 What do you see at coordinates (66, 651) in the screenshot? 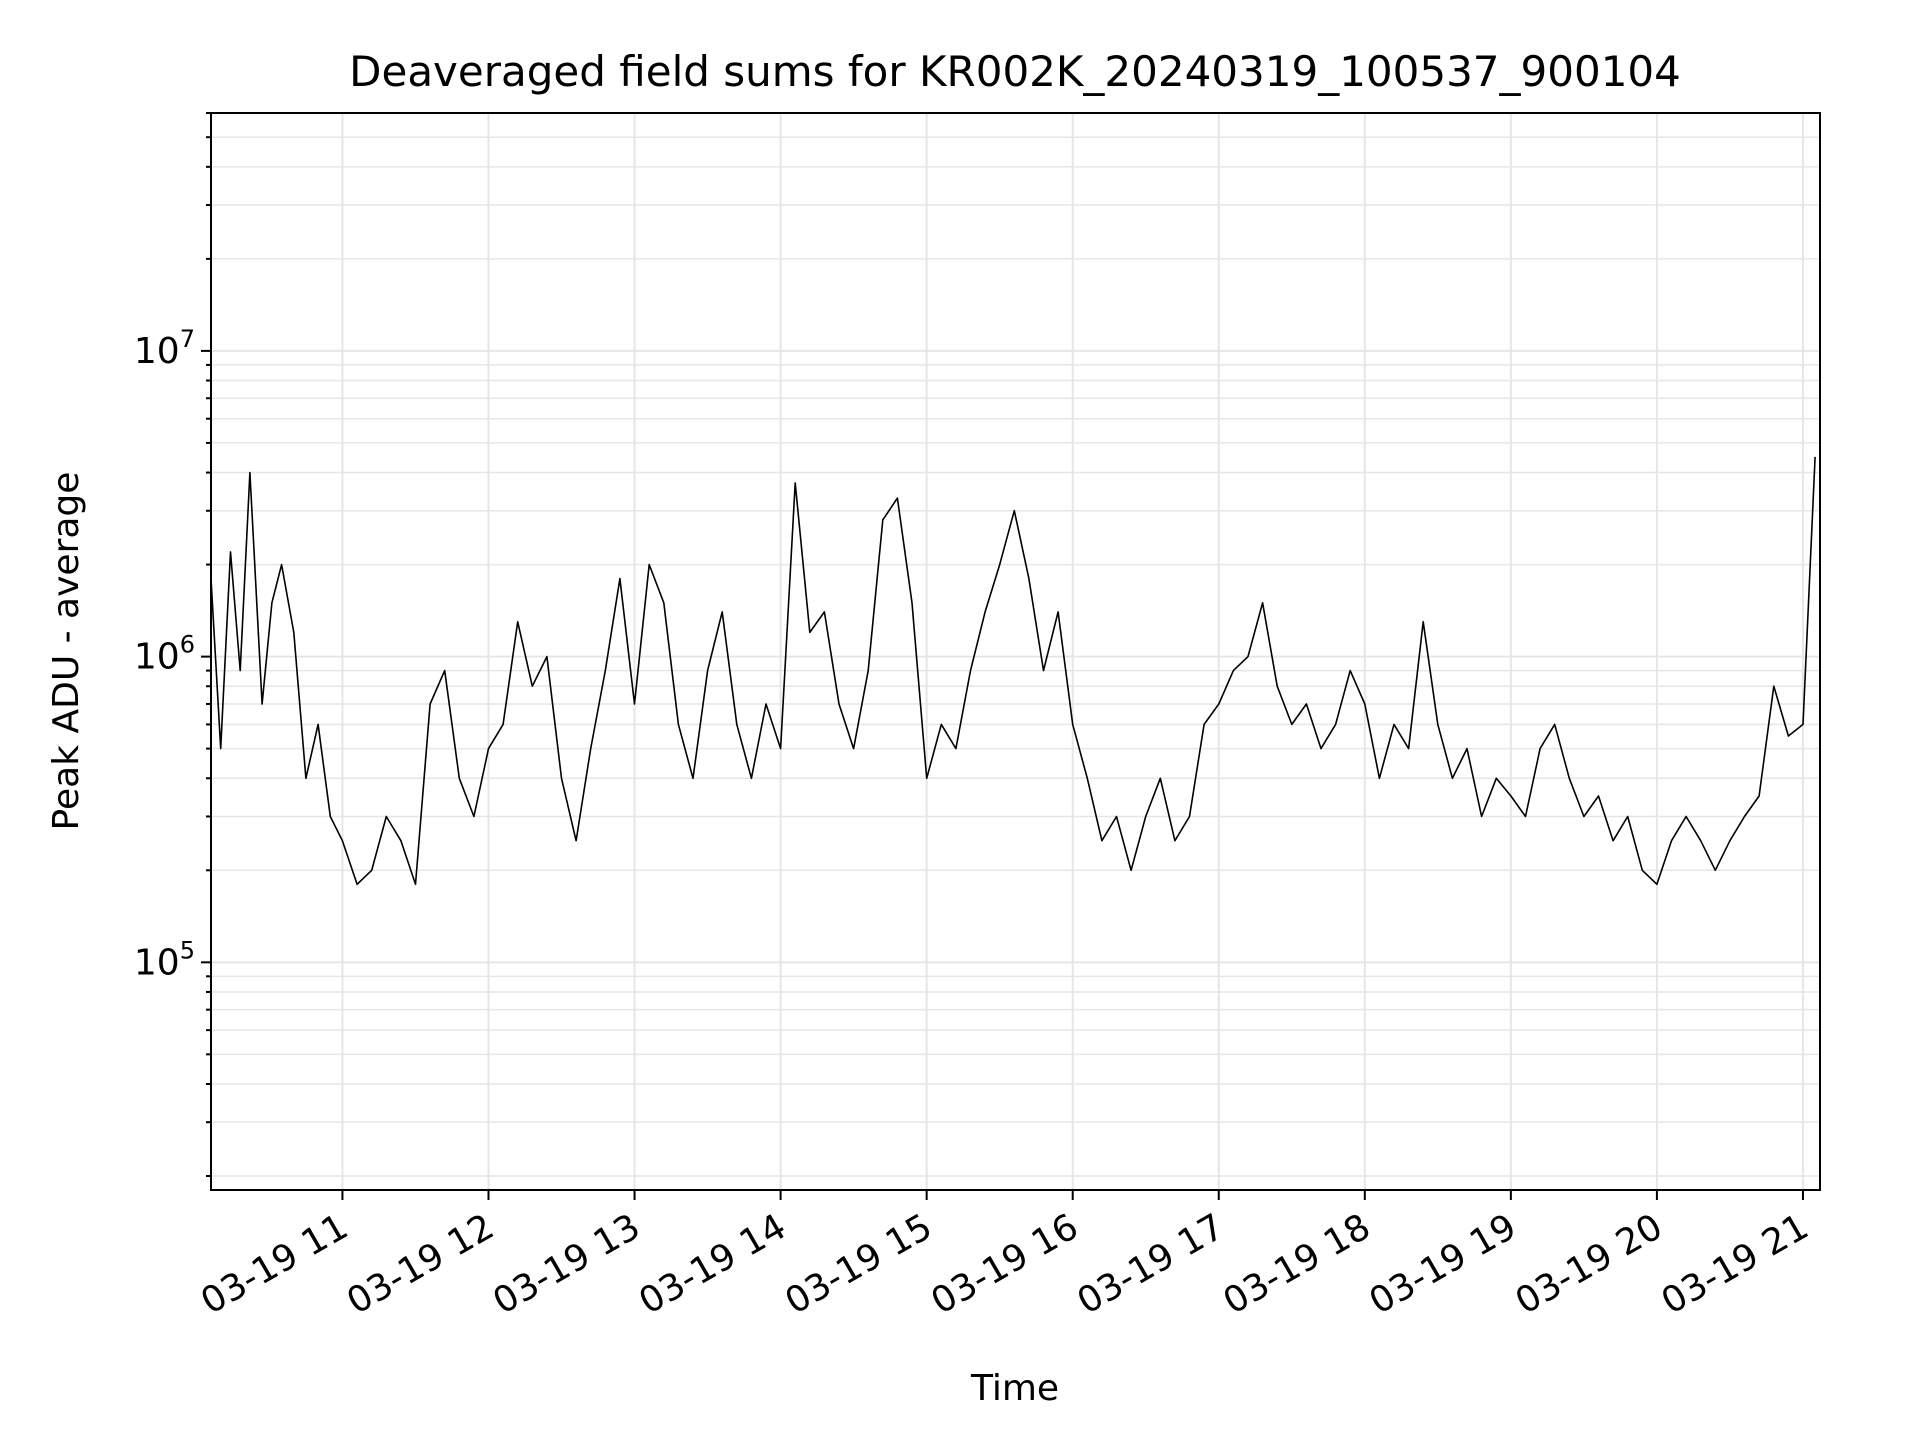
I see `y-axis-label: Peak ADU - average` at bounding box center [66, 651].